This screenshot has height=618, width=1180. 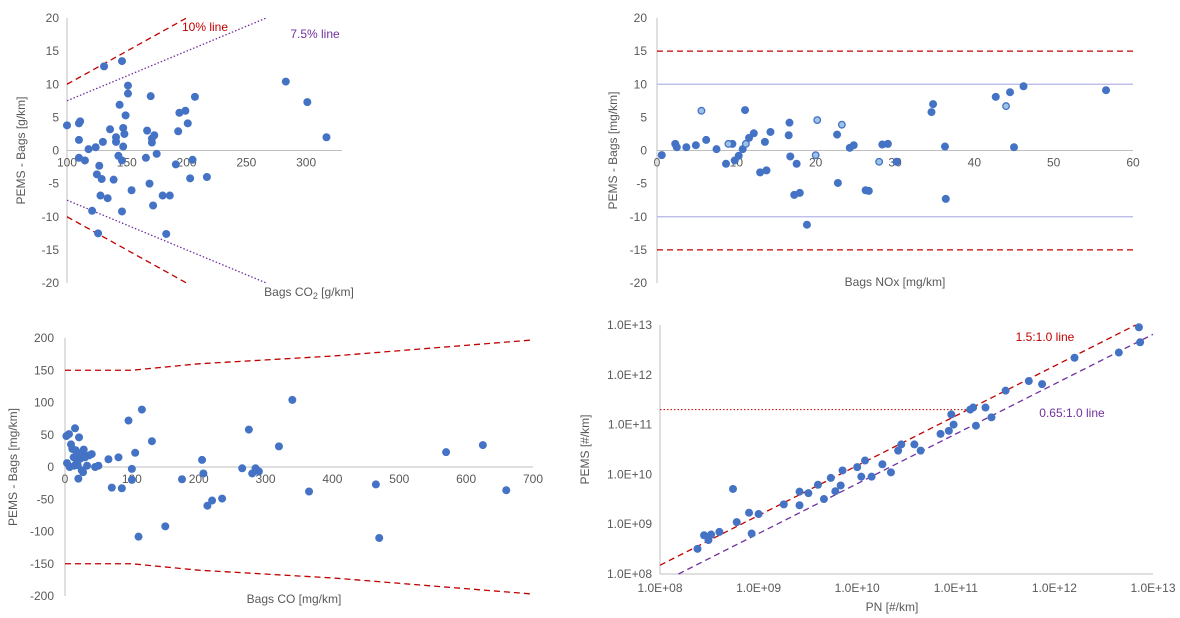 What do you see at coordinates (630, 425) in the screenshot?
I see `y-tick-label: 1.0E+11` at bounding box center [630, 425].